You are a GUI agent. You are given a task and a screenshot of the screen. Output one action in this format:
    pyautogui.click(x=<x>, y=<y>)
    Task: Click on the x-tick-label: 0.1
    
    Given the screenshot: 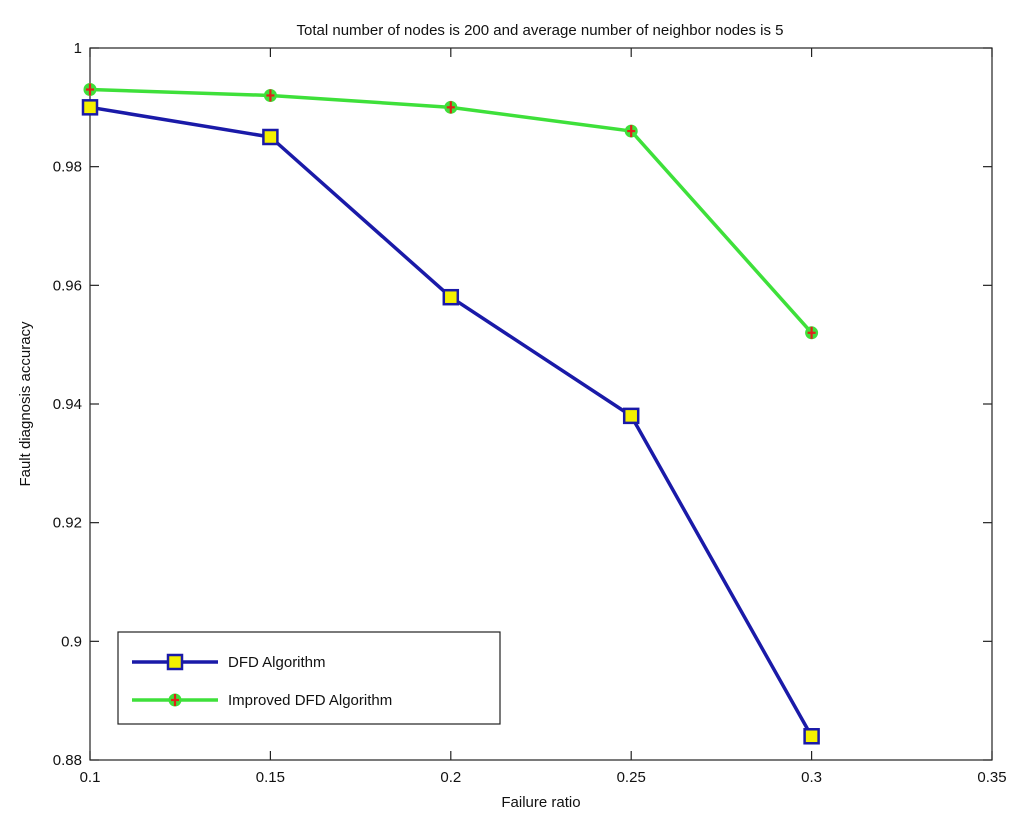 What is the action you would take?
    pyautogui.click(x=90, y=777)
    